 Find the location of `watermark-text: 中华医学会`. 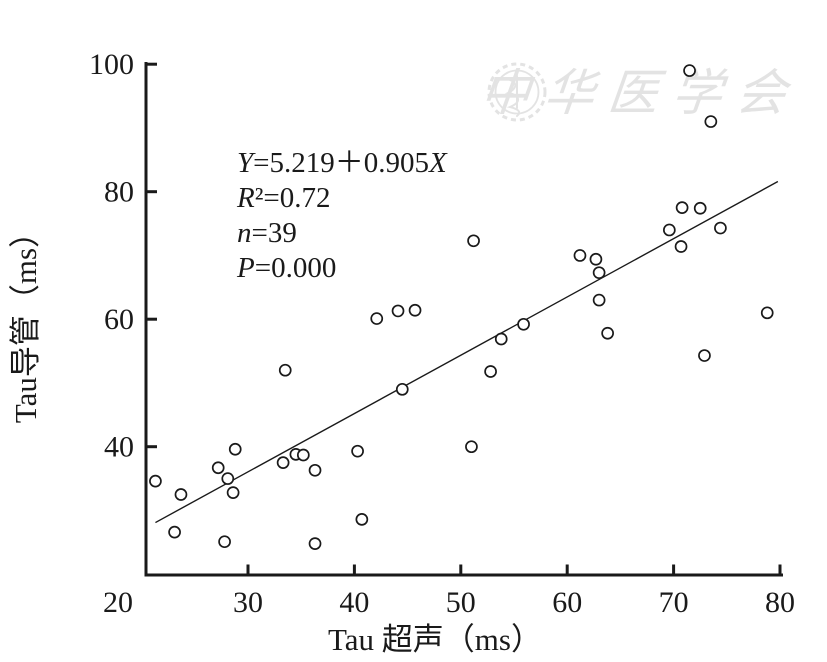

watermark-text: 中华医学会 is located at coordinates (640, 93).